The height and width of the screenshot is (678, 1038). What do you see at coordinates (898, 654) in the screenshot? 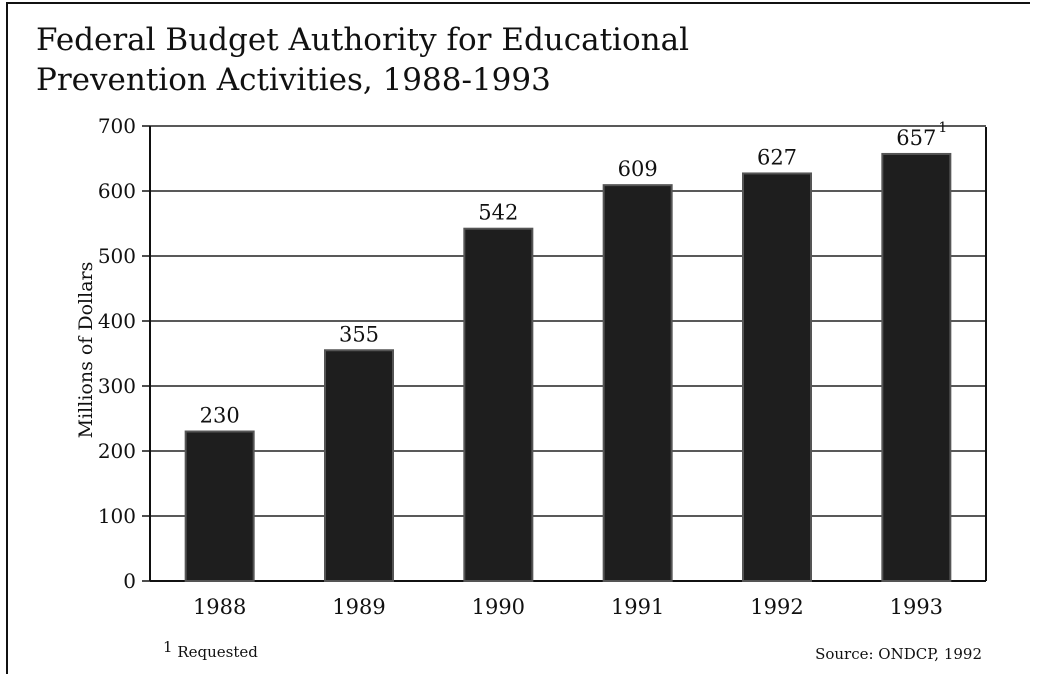
I see `source-note: Source: ONDCP, 1992` at bounding box center [898, 654].